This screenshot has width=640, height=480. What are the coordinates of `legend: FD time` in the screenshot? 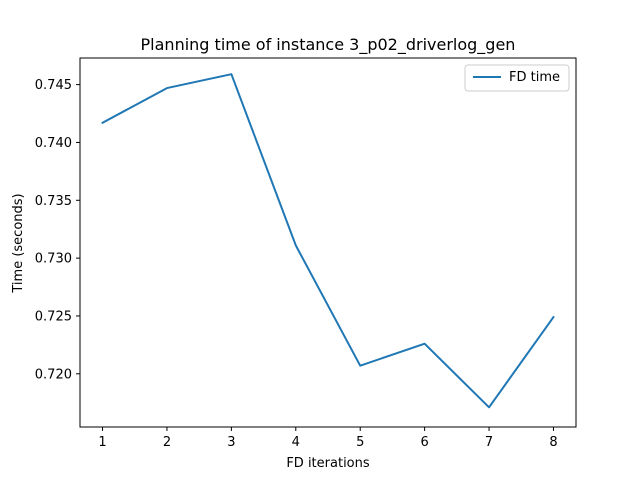 It's located at (517, 78).